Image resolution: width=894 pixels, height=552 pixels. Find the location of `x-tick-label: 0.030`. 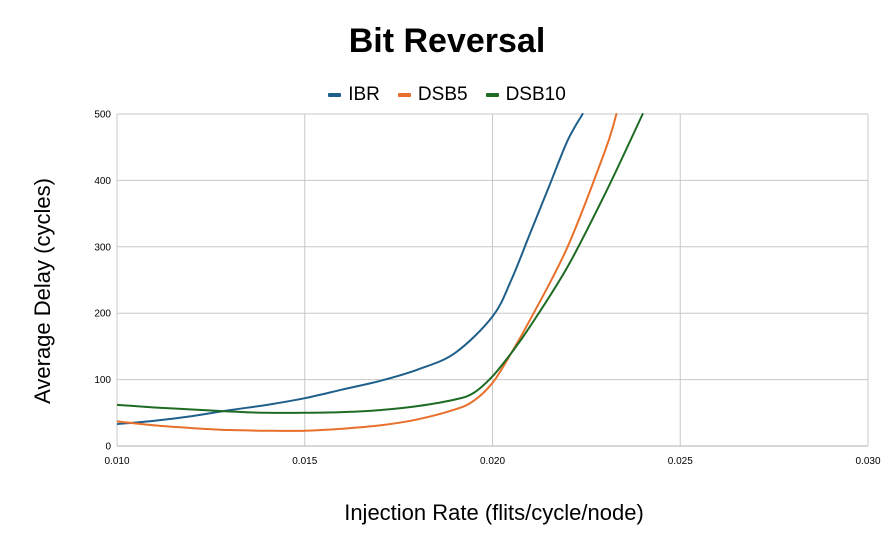

x-tick-label: 0.030 is located at coordinates (867, 461).